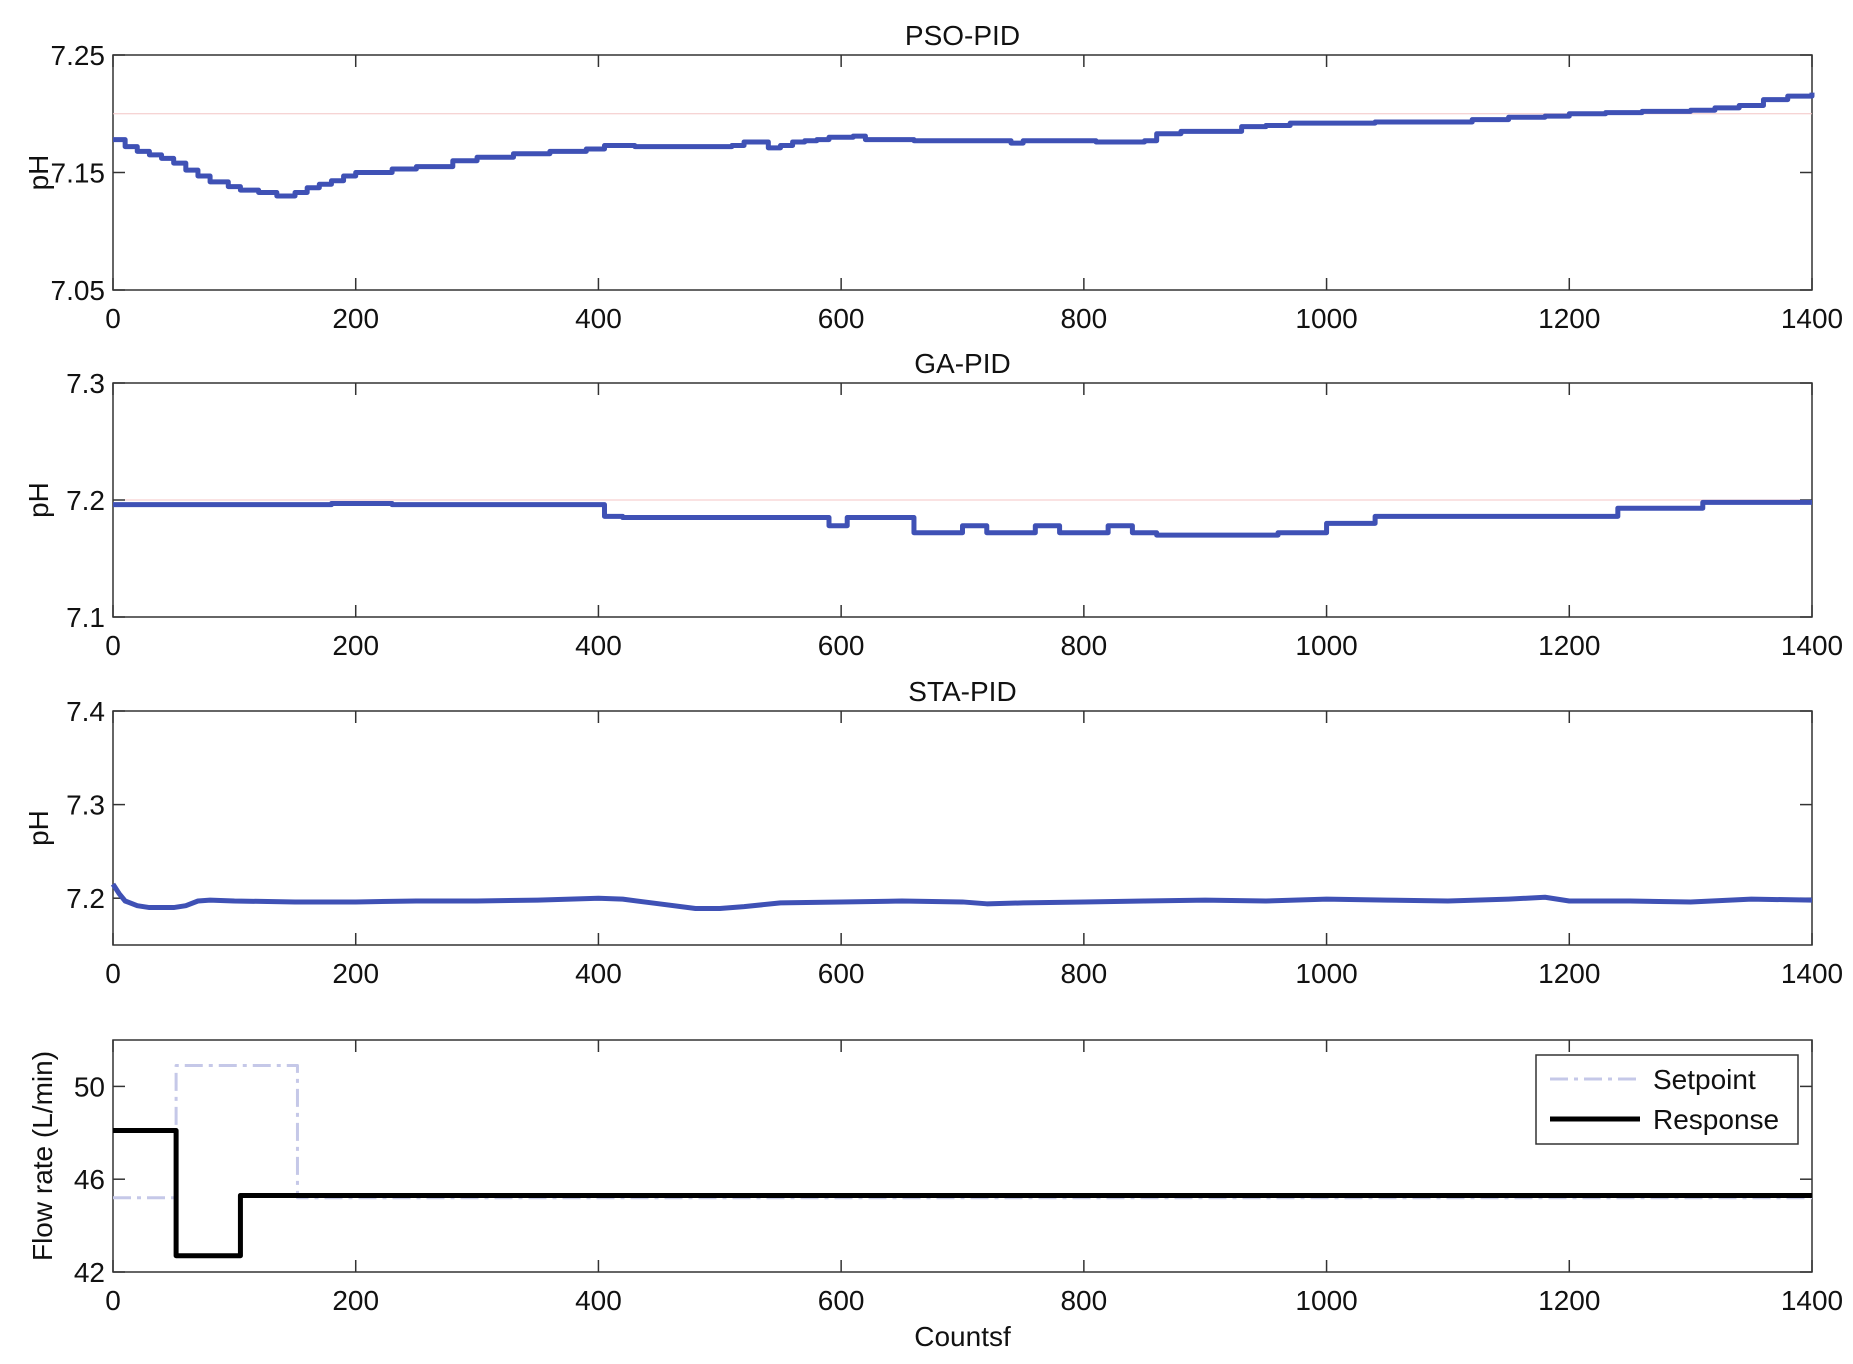 The width and height of the screenshot is (1853, 1364). What do you see at coordinates (78, 173) in the screenshot?
I see `y-tick-label: 7.15` at bounding box center [78, 173].